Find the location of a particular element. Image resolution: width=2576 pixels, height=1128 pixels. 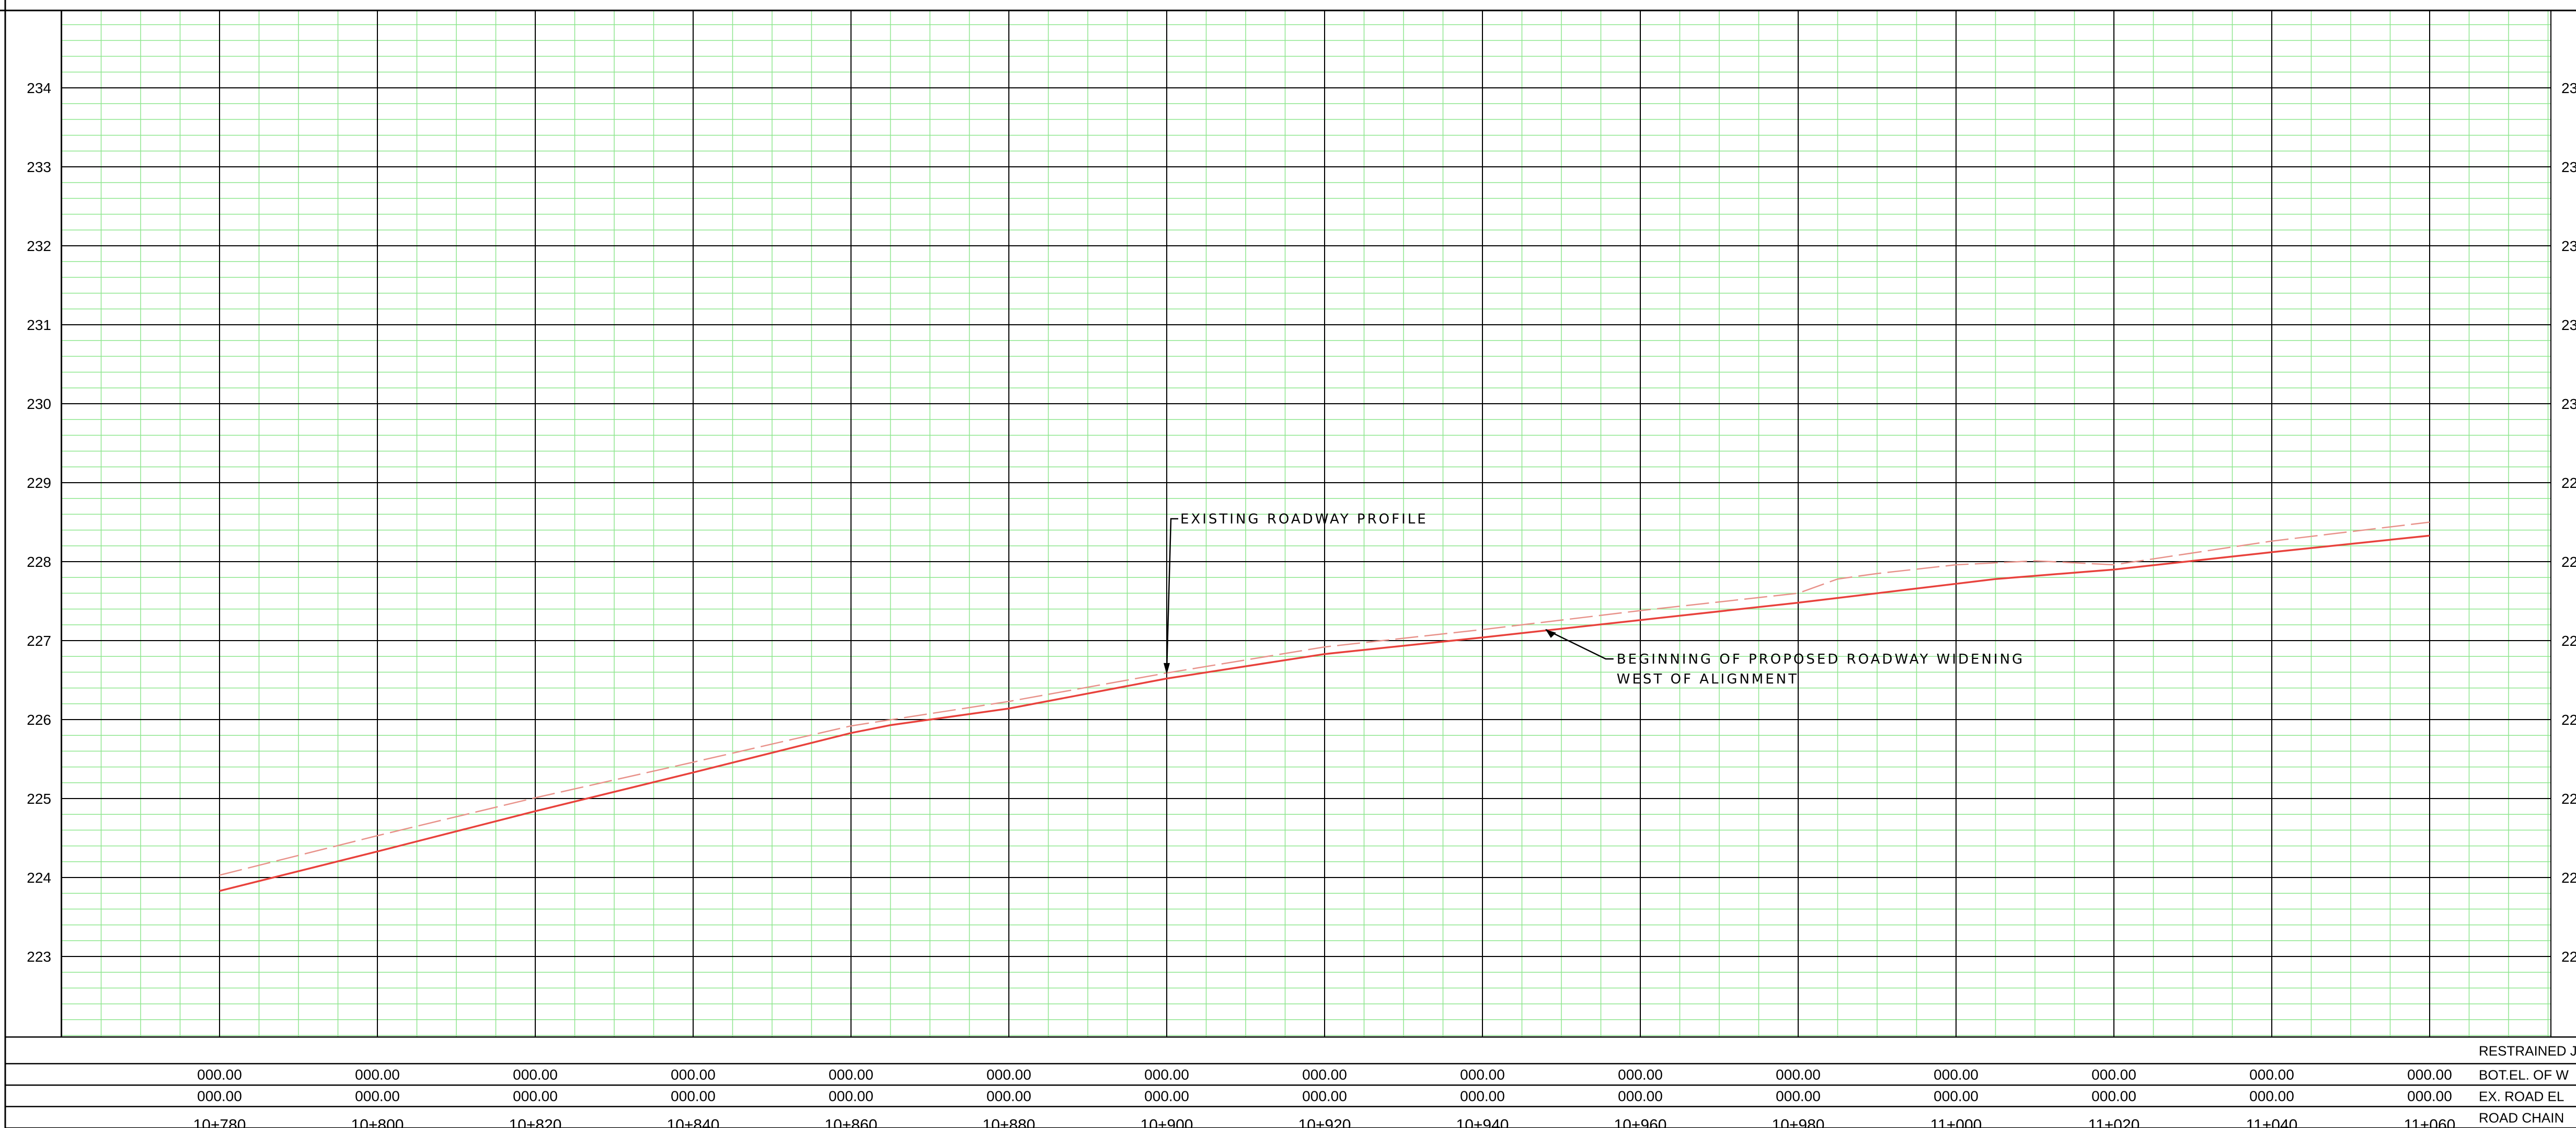

chainage-value: 11+040 is located at coordinates (2272, 1122).